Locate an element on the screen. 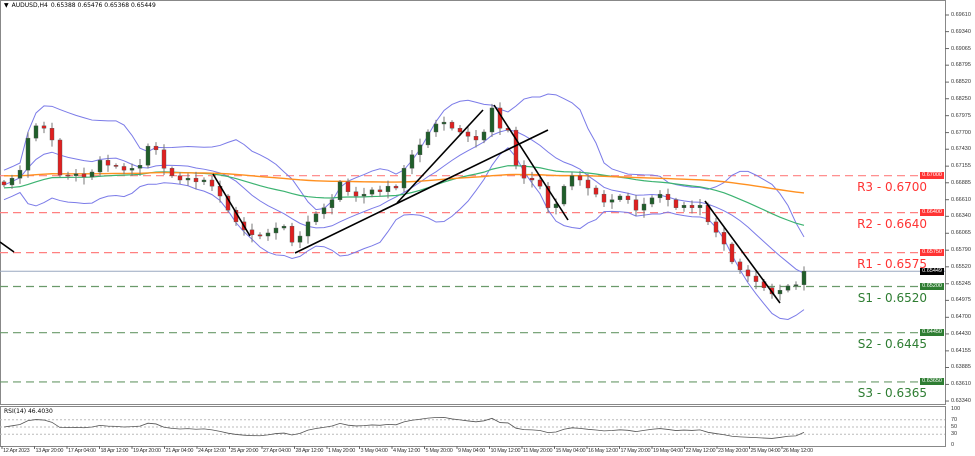 This screenshot has width=975, height=456. x-tick-label: 11 May 20:00 is located at coordinates (538, 451).